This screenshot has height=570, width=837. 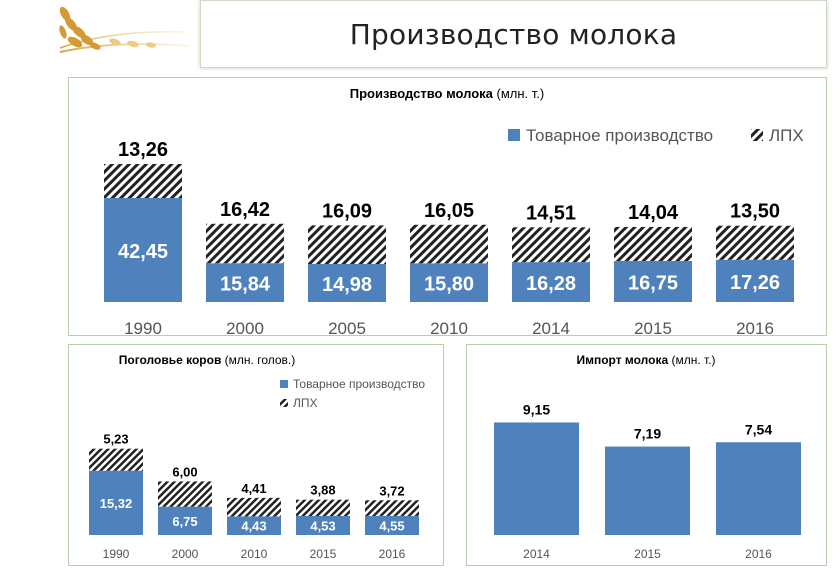 What do you see at coordinates (391, 490) in the screenshot?
I see `label-lph-2016: 3,72` at bounding box center [391, 490].